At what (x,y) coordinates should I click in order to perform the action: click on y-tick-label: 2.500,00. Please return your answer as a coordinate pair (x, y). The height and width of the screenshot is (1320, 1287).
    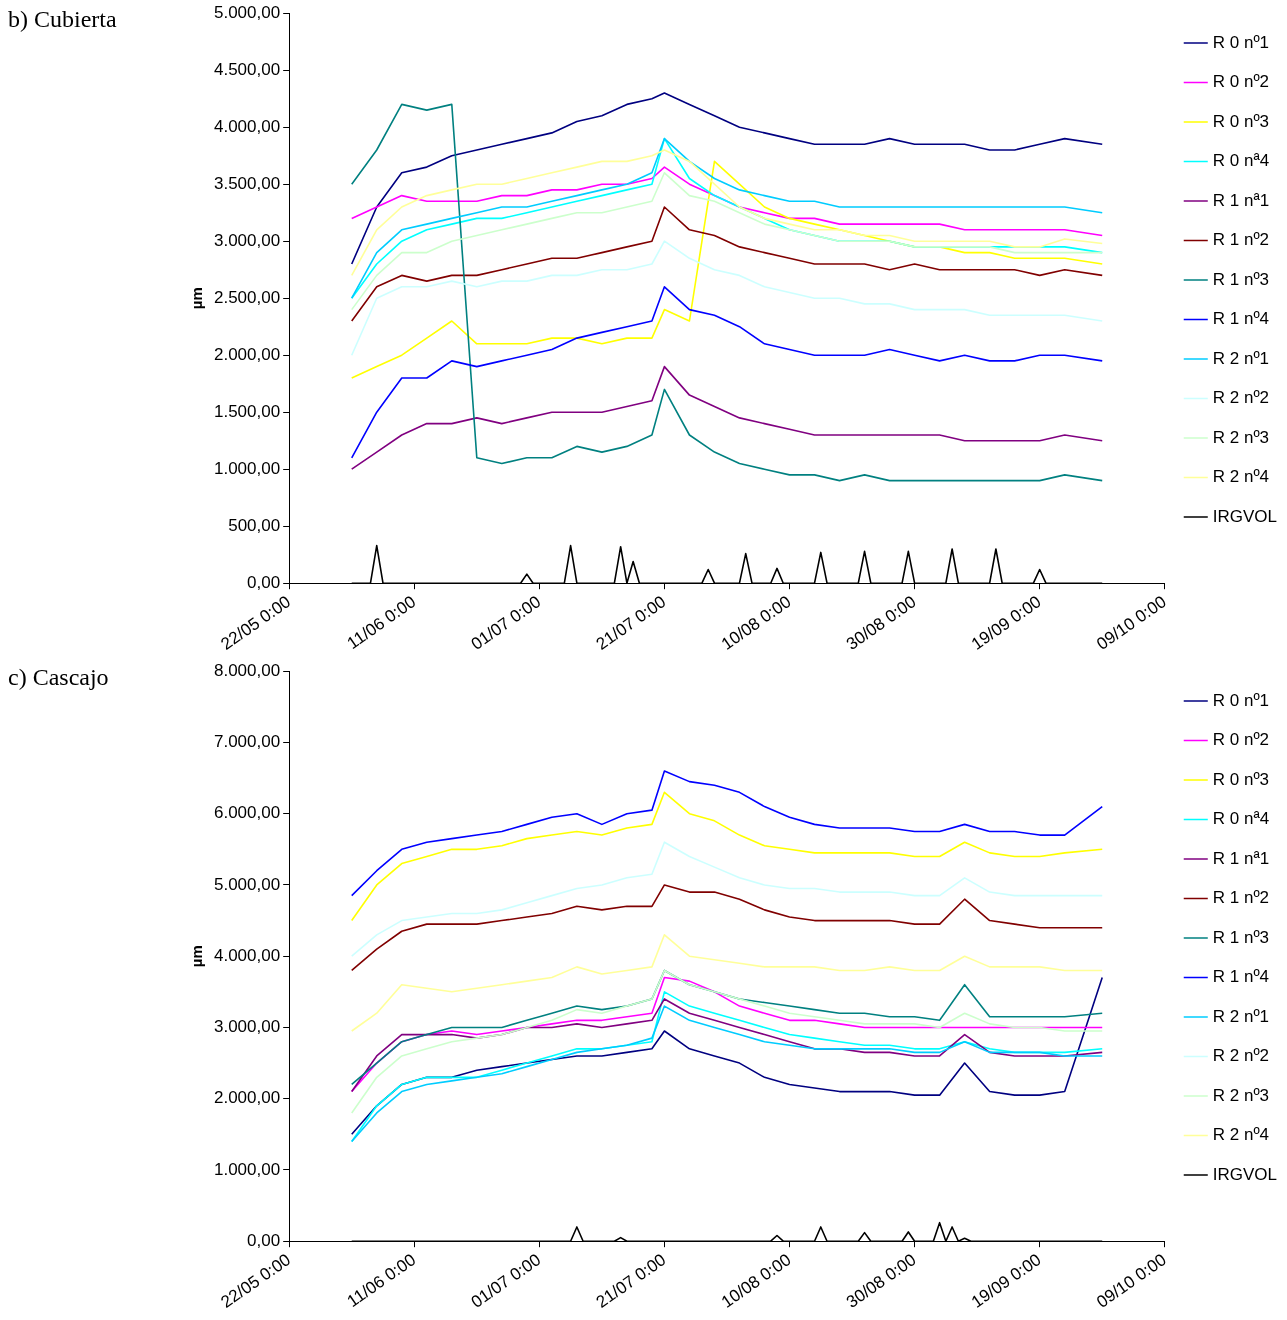
    Looking at the image, I should click on (247, 297).